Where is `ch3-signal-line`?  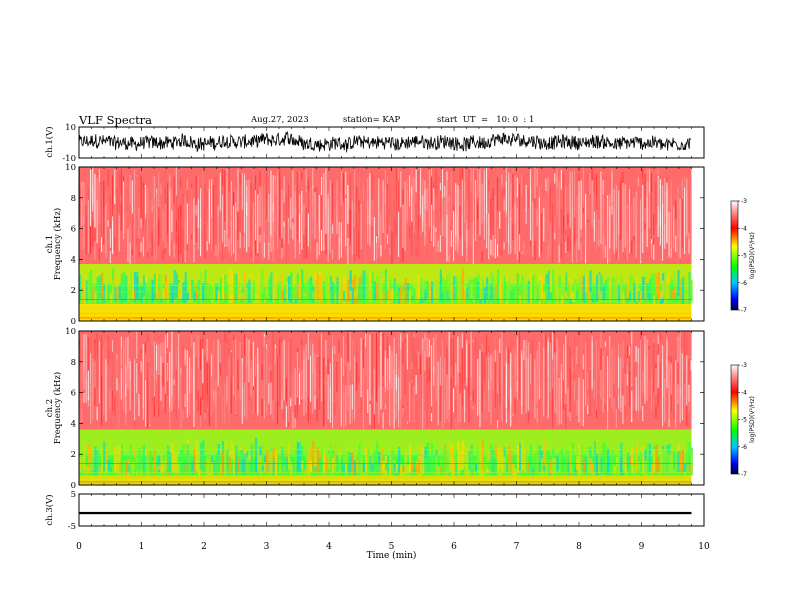 ch3-signal-line is located at coordinates (385, 513).